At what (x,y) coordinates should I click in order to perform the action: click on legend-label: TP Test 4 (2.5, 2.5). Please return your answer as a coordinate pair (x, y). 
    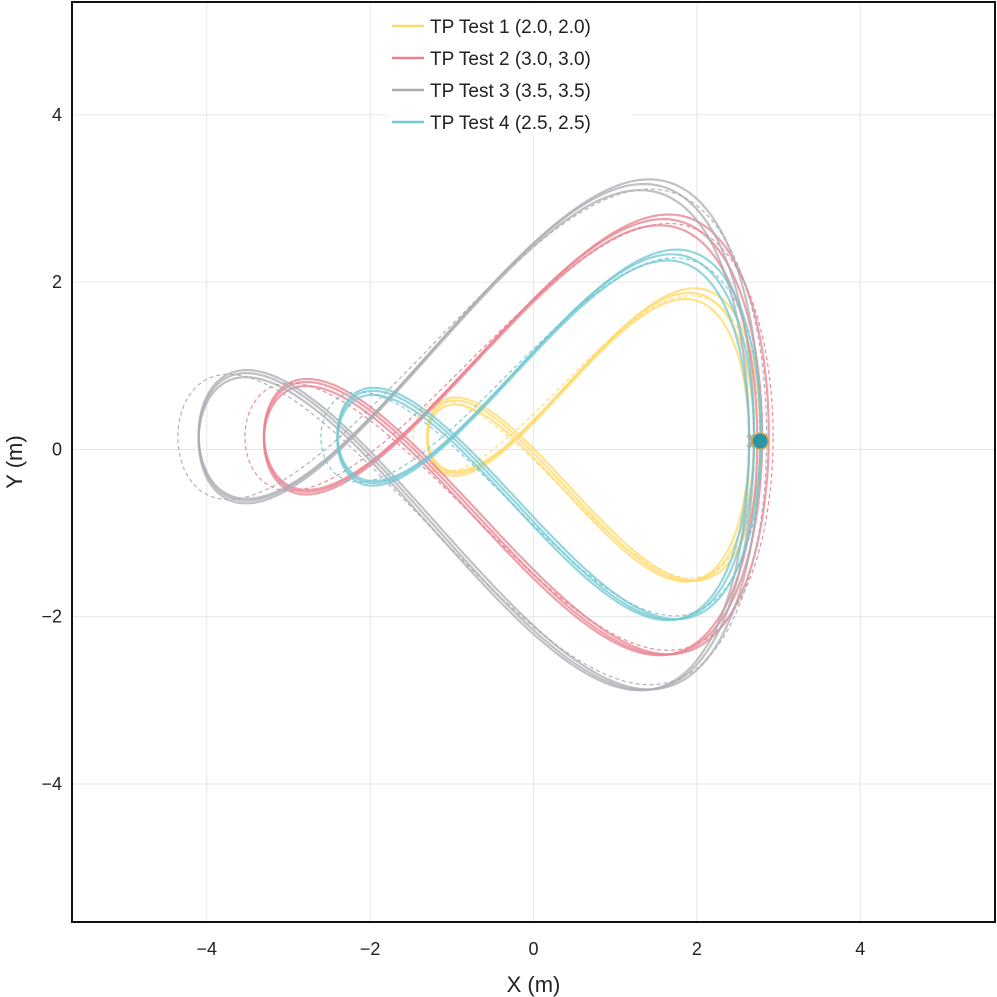
    Looking at the image, I should click on (510, 123).